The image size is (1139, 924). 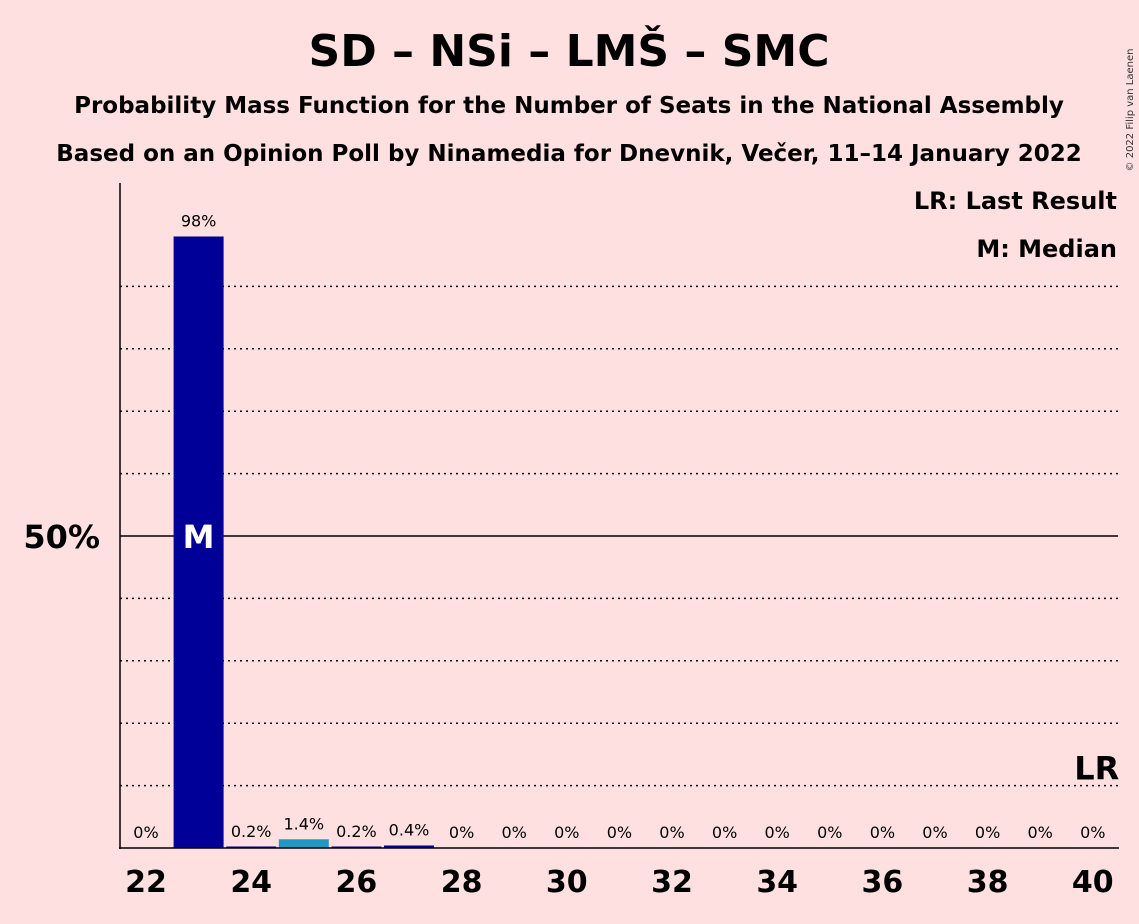 What do you see at coordinates (462, 882) in the screenshot?
I see `x-tick-label-28: 28` at bounding box center [462, 882].